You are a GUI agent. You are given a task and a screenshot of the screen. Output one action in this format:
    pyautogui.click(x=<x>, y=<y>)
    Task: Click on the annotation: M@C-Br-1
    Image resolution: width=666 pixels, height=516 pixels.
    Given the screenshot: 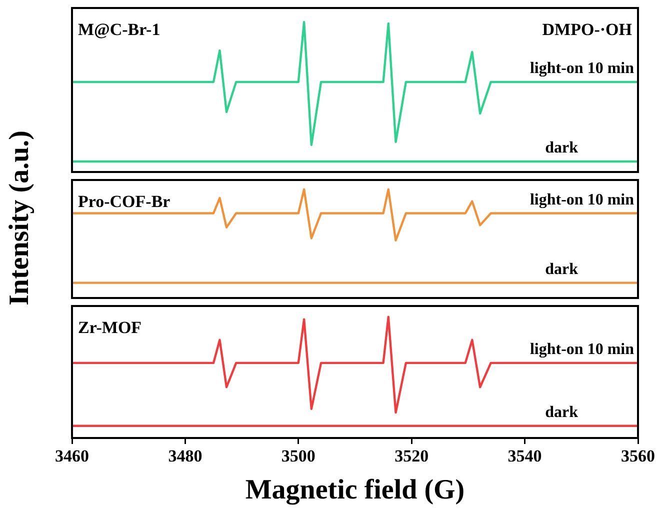 What is the action you would take?
    pyautogui.click(x=119, y=29)
    